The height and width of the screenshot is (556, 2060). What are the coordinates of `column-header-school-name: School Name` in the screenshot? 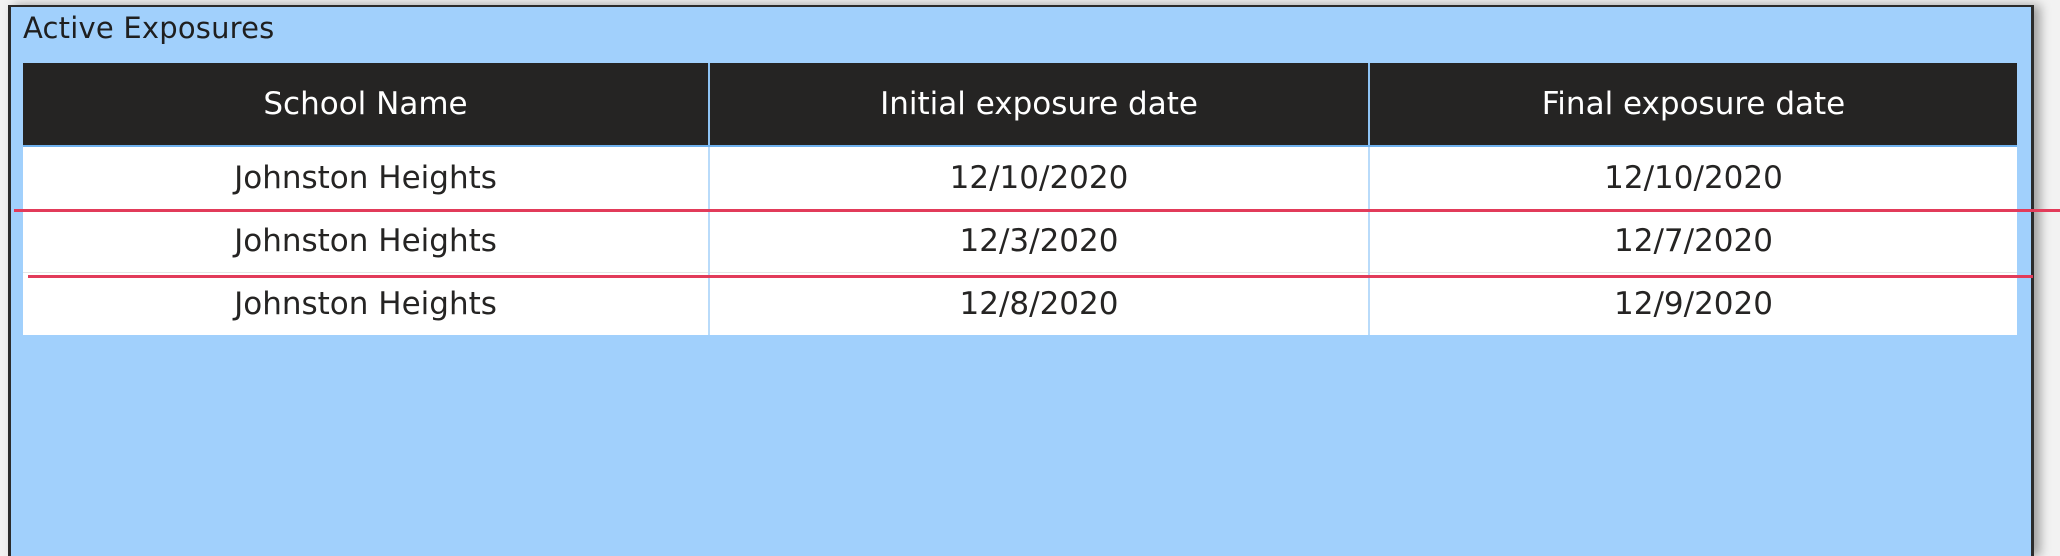 It's located at (366, 105).